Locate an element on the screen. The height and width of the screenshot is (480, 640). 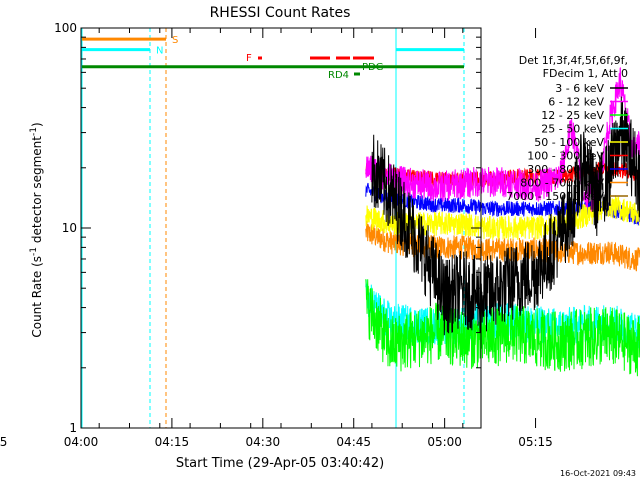
legend-label-2: 12 - 25 keV is located at coordinates (572, 115).